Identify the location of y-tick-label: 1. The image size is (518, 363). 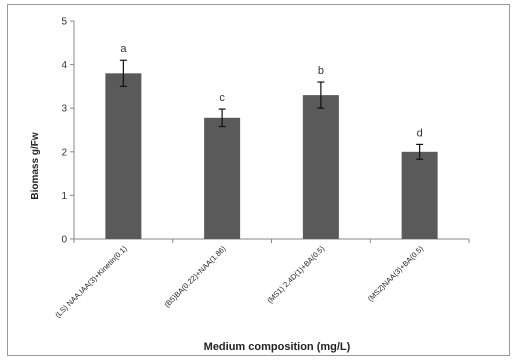
(64, 196).